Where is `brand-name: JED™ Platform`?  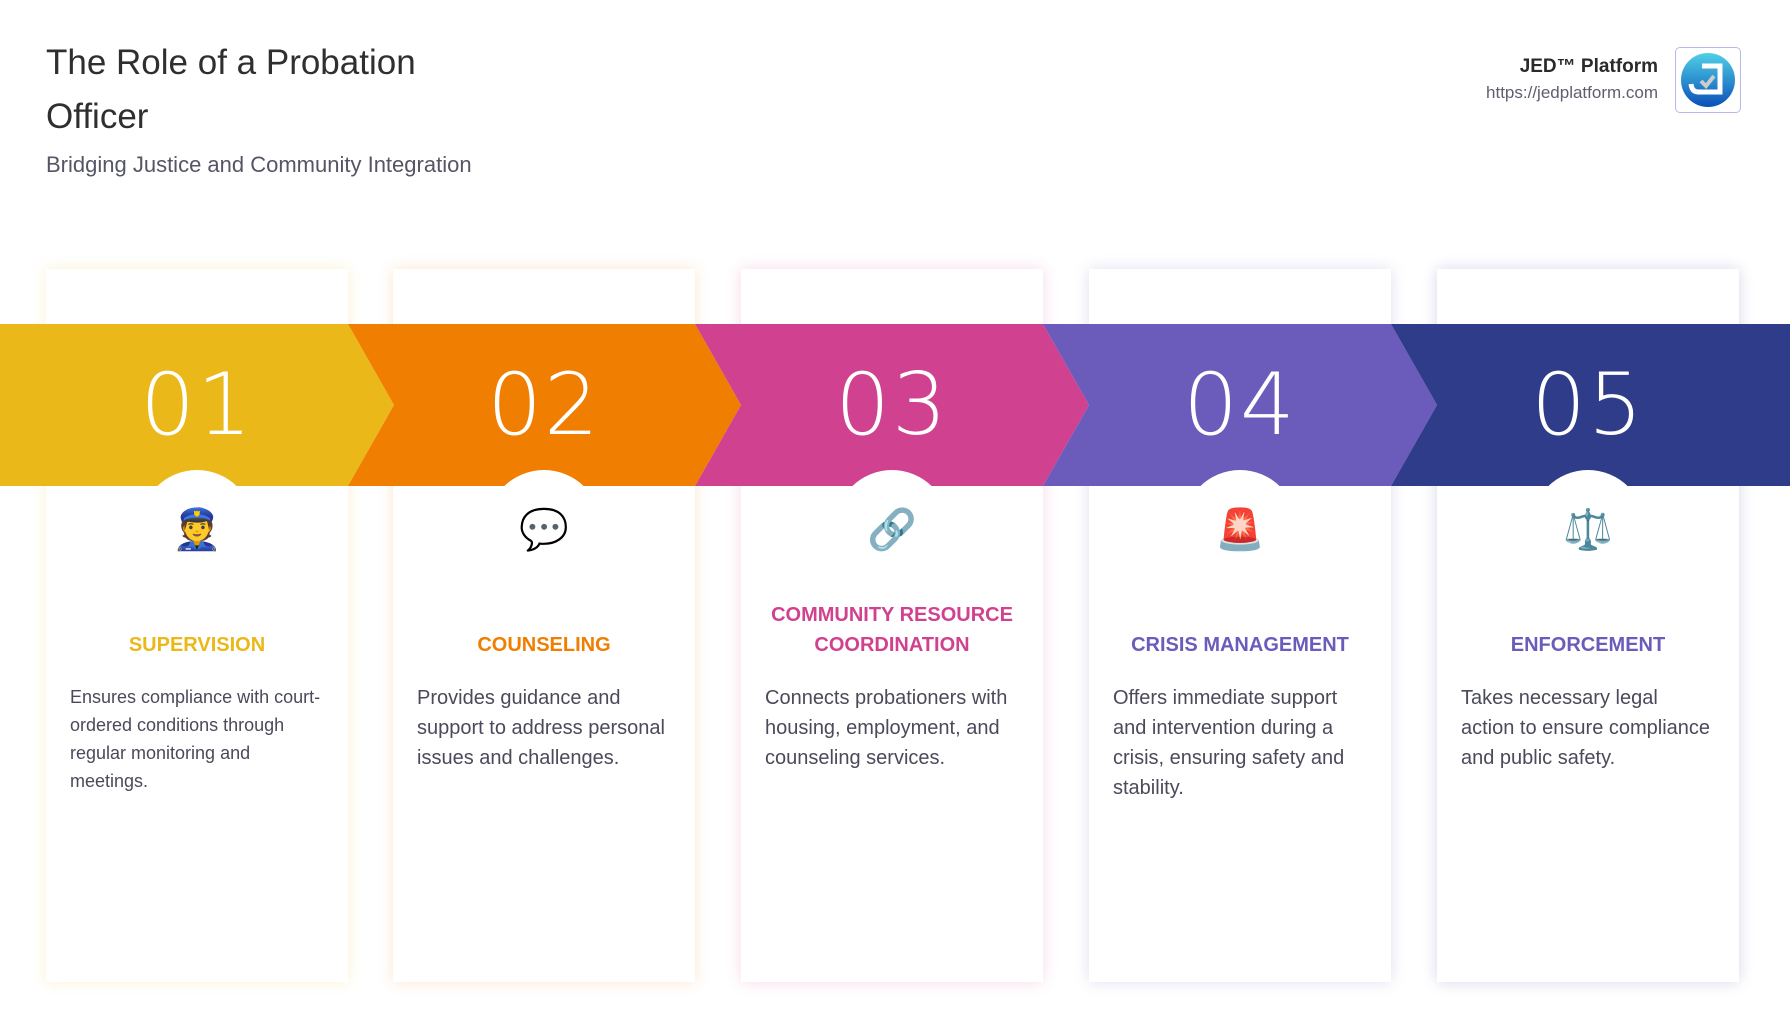
brand-name: JED™ Platform is located at coordinates (1588, 66).